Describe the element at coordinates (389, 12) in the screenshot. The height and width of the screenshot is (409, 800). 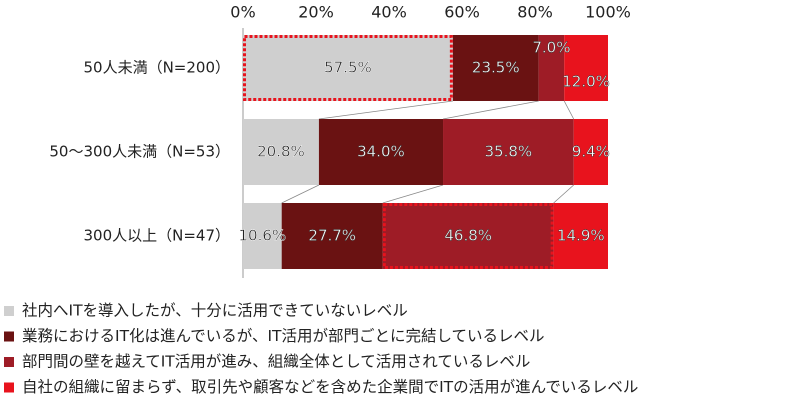
I see `x-tick-label: 40%` at that location.